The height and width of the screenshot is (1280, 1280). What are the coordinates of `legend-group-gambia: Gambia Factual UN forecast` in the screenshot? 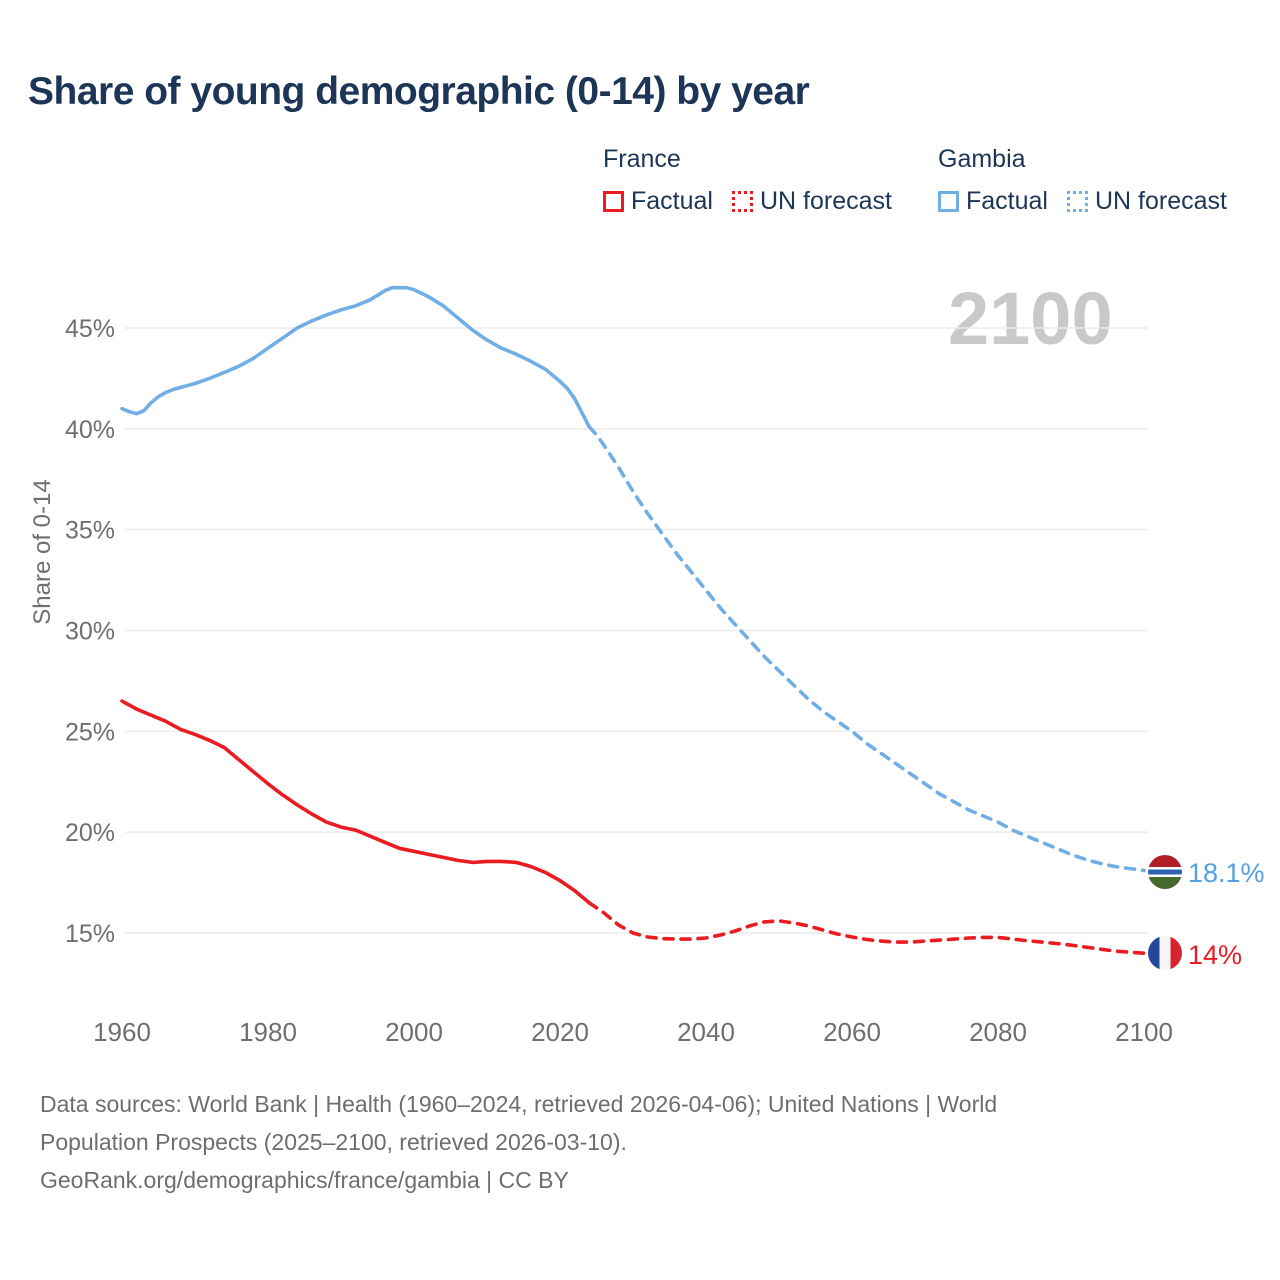 It's located at (1082, 180).